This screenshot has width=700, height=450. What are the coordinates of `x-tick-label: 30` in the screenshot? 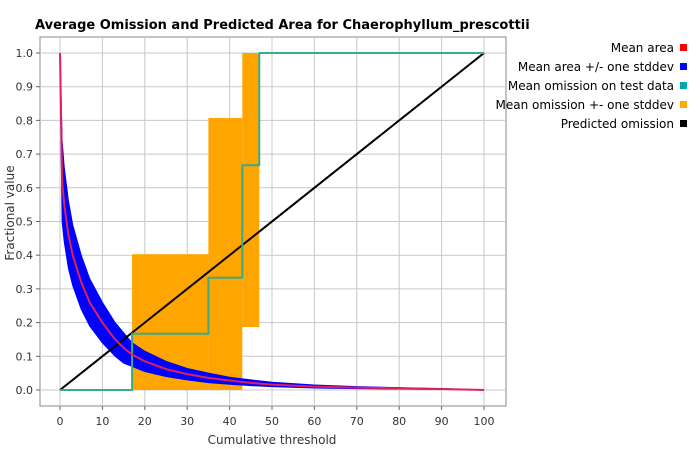 It's located at (187, 421).